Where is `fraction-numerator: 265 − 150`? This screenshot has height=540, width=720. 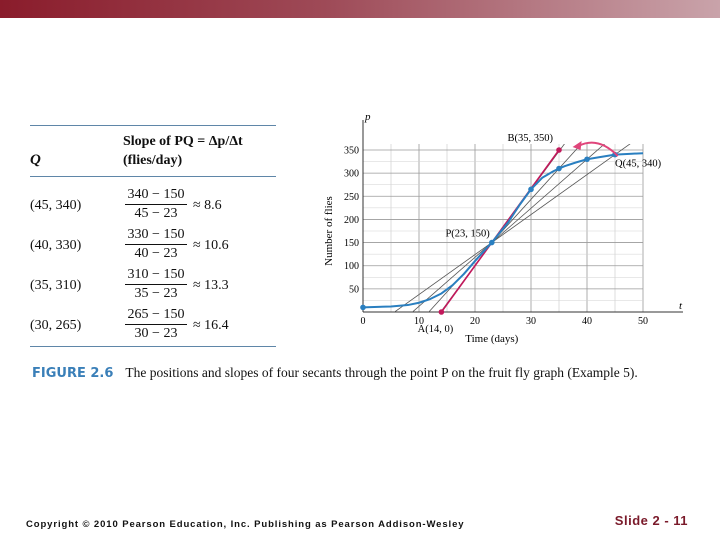 fraction-numerator: 265 − 150 is located at coordinates (156, 316).